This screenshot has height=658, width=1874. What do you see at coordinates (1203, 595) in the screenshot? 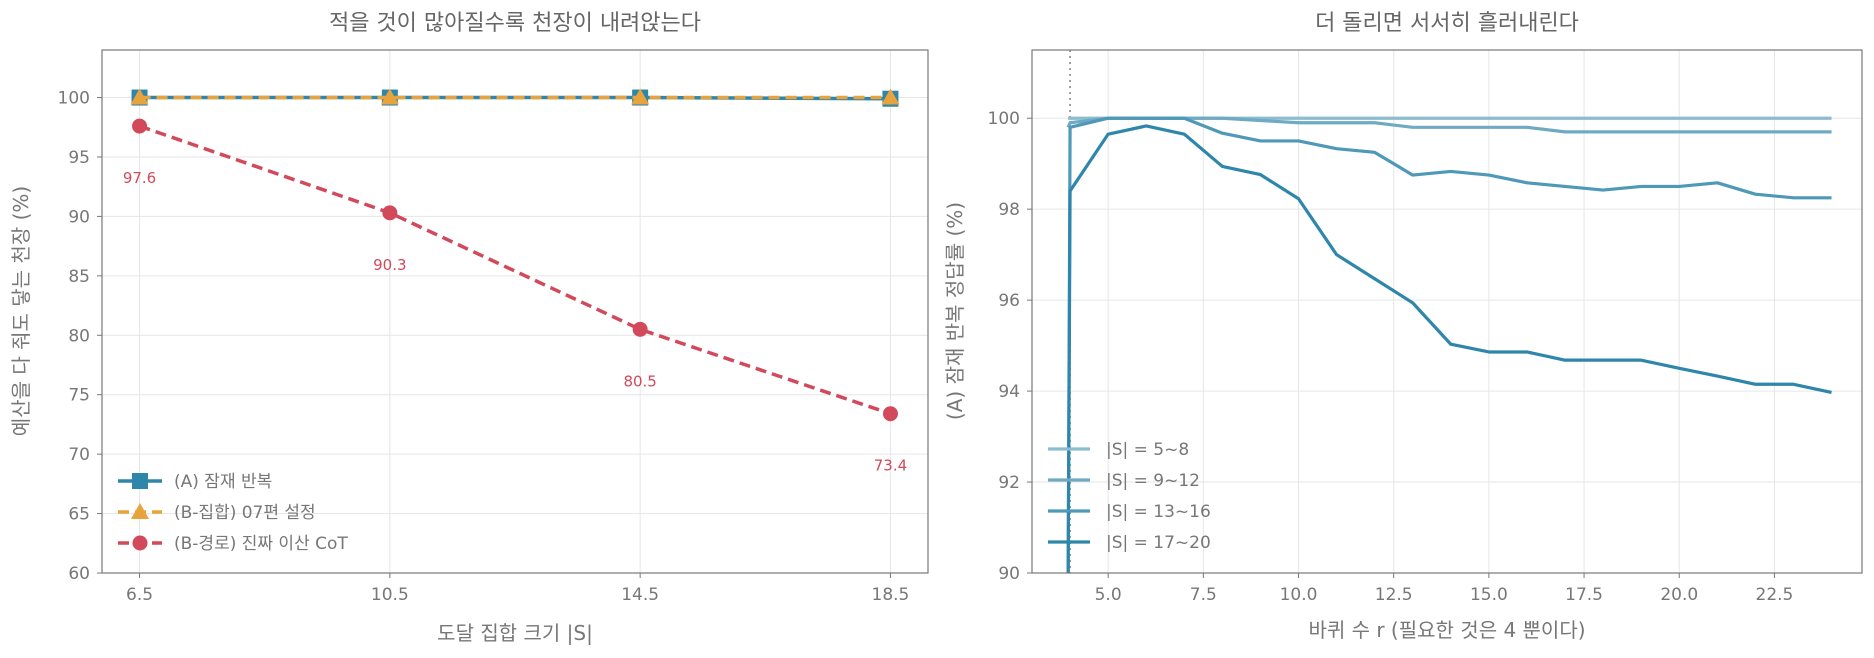
I see `right-x-tick-label: 7.5` at bounding box center [1203, 595].